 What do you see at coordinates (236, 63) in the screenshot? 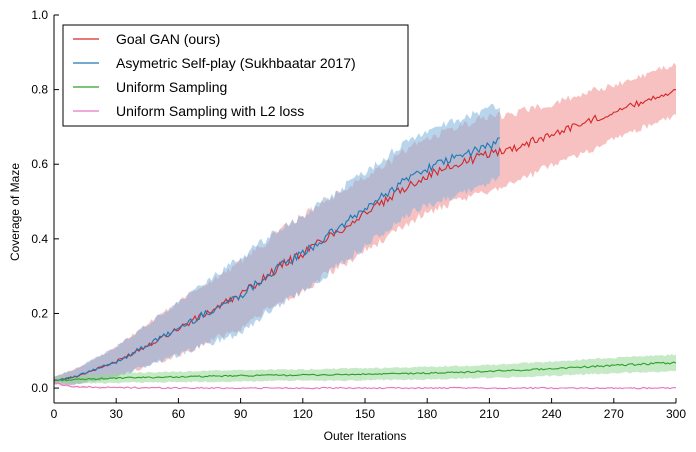
I see `legend-label: Asymetric Self-play (Sukhbaatar 2017)` at bounding box center [236, 63].